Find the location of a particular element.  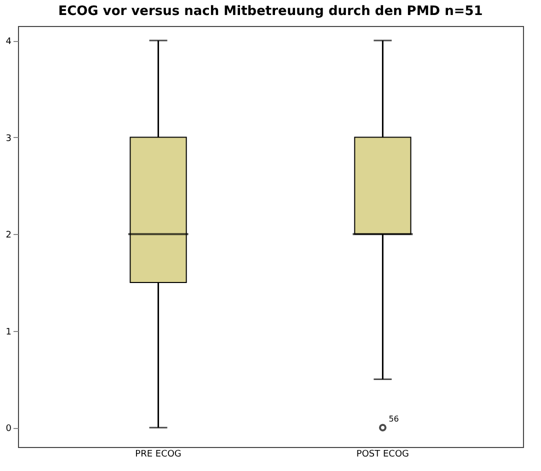

chart-title: ECOG vor versus nach Mitbetreuung durch den PMD n=51 is located at coordinates (270, 11).